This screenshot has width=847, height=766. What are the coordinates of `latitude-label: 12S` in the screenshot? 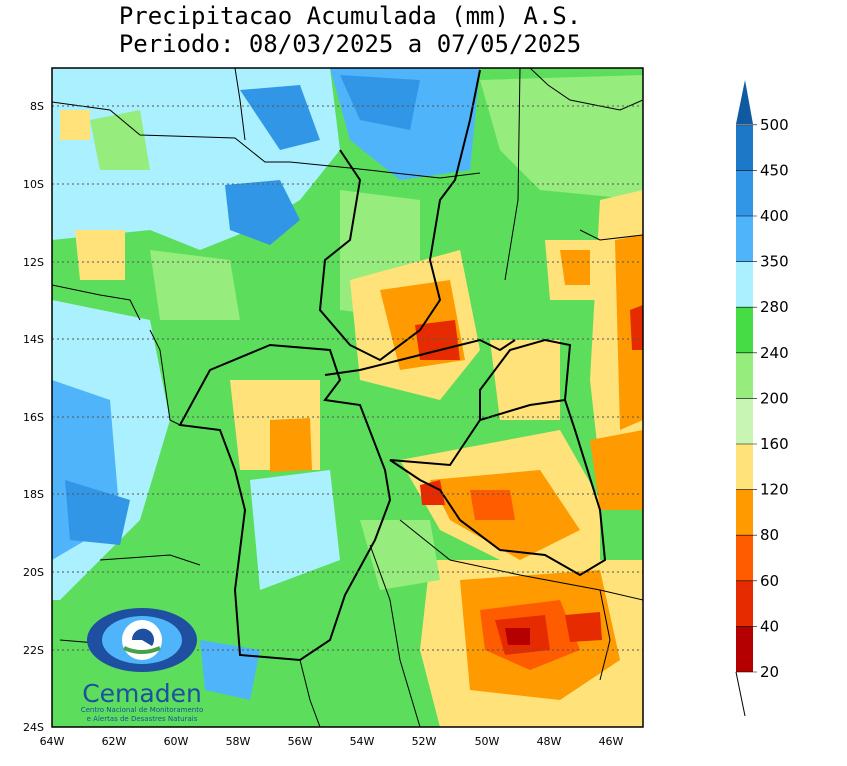 It's located at (33, 262).